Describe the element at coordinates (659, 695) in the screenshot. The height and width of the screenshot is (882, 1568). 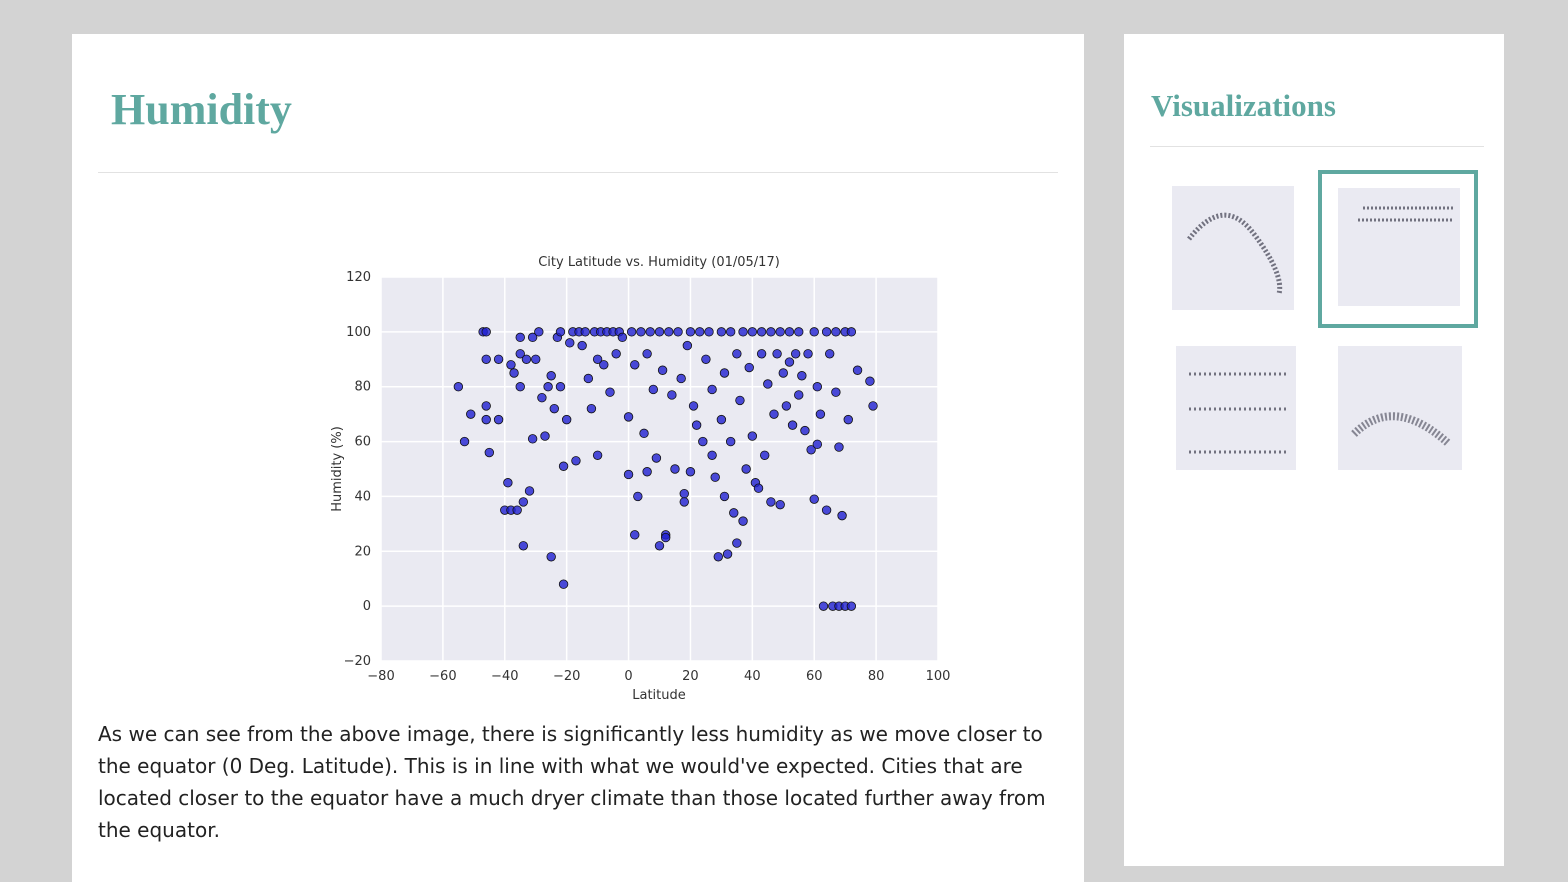
I see `x-axis-label: Latitude` at that location.